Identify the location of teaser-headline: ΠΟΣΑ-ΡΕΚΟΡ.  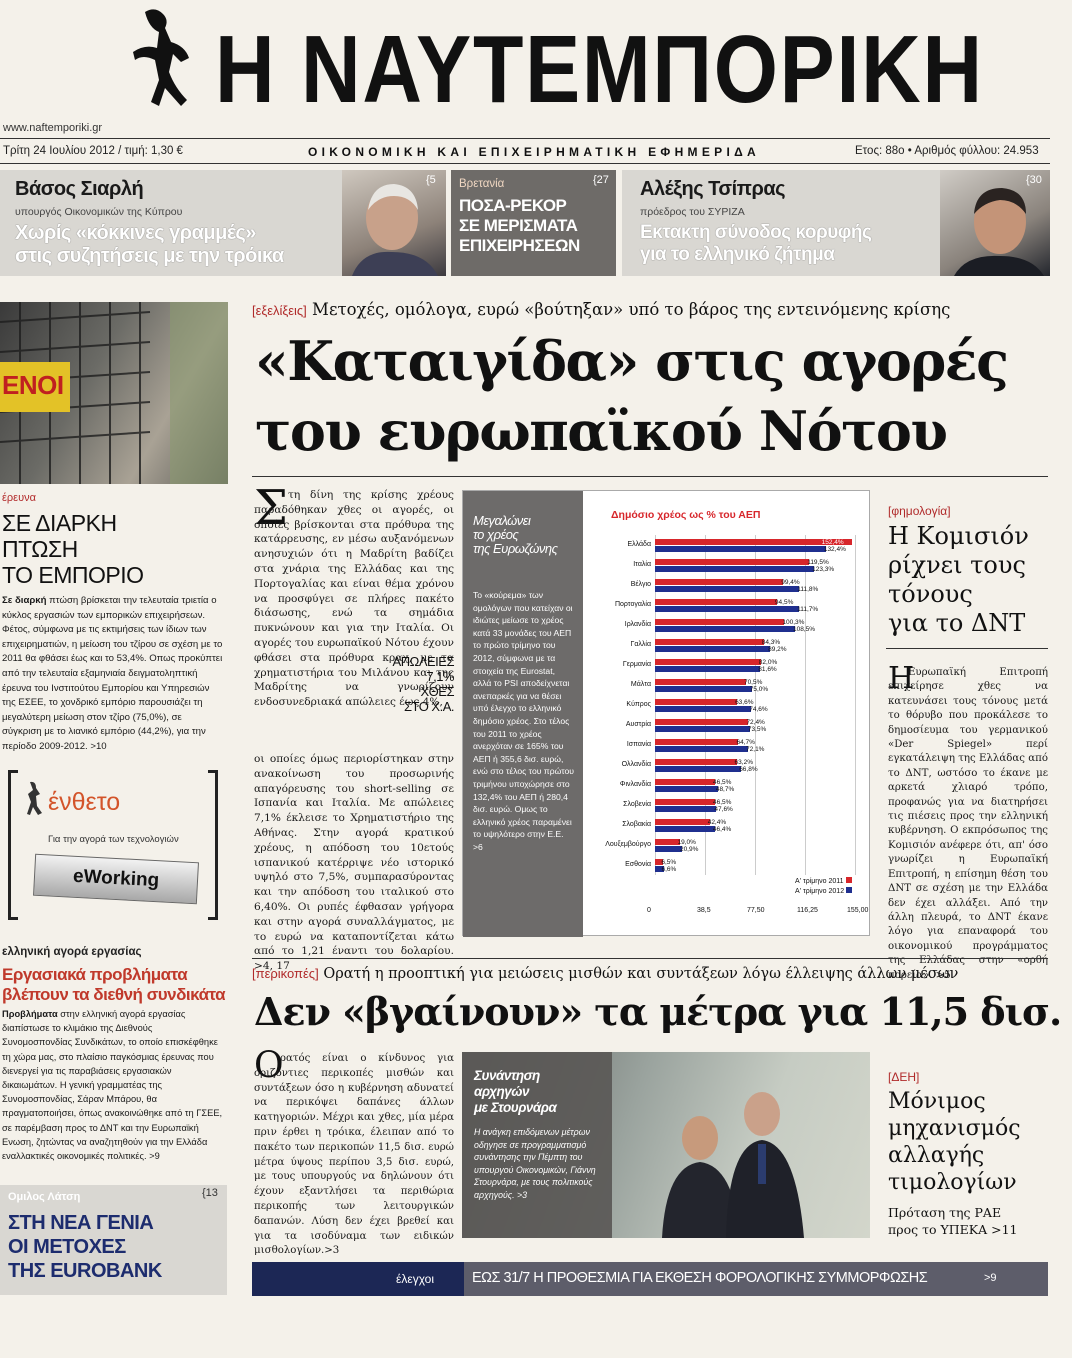
(513, 205).